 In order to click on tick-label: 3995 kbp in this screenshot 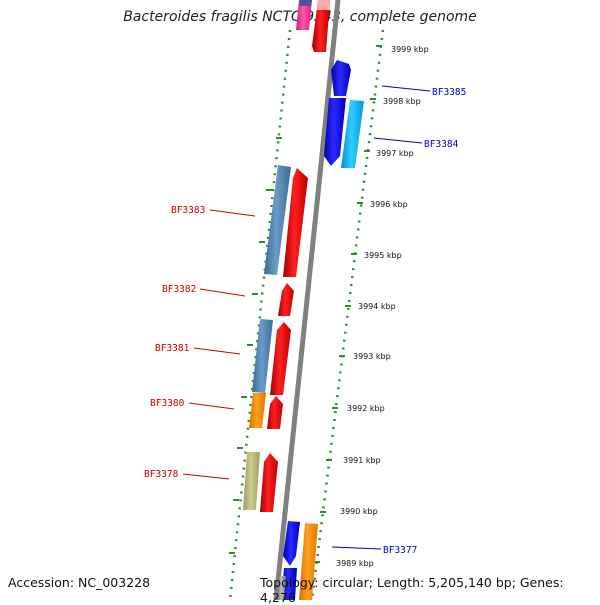, I will do `click(383, 255)`.